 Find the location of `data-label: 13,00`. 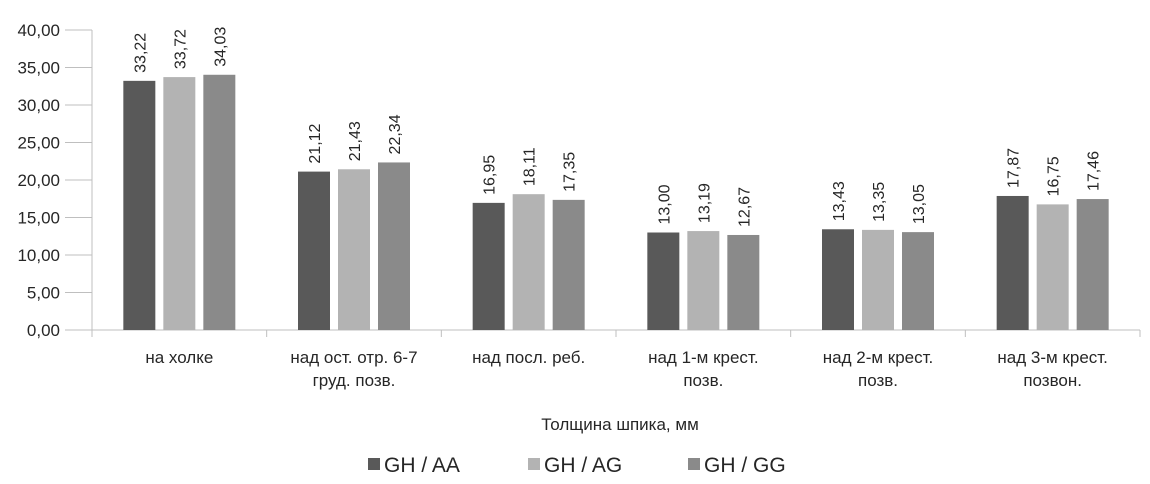

data-label: 13,00 is located at coordinates (664, 204).